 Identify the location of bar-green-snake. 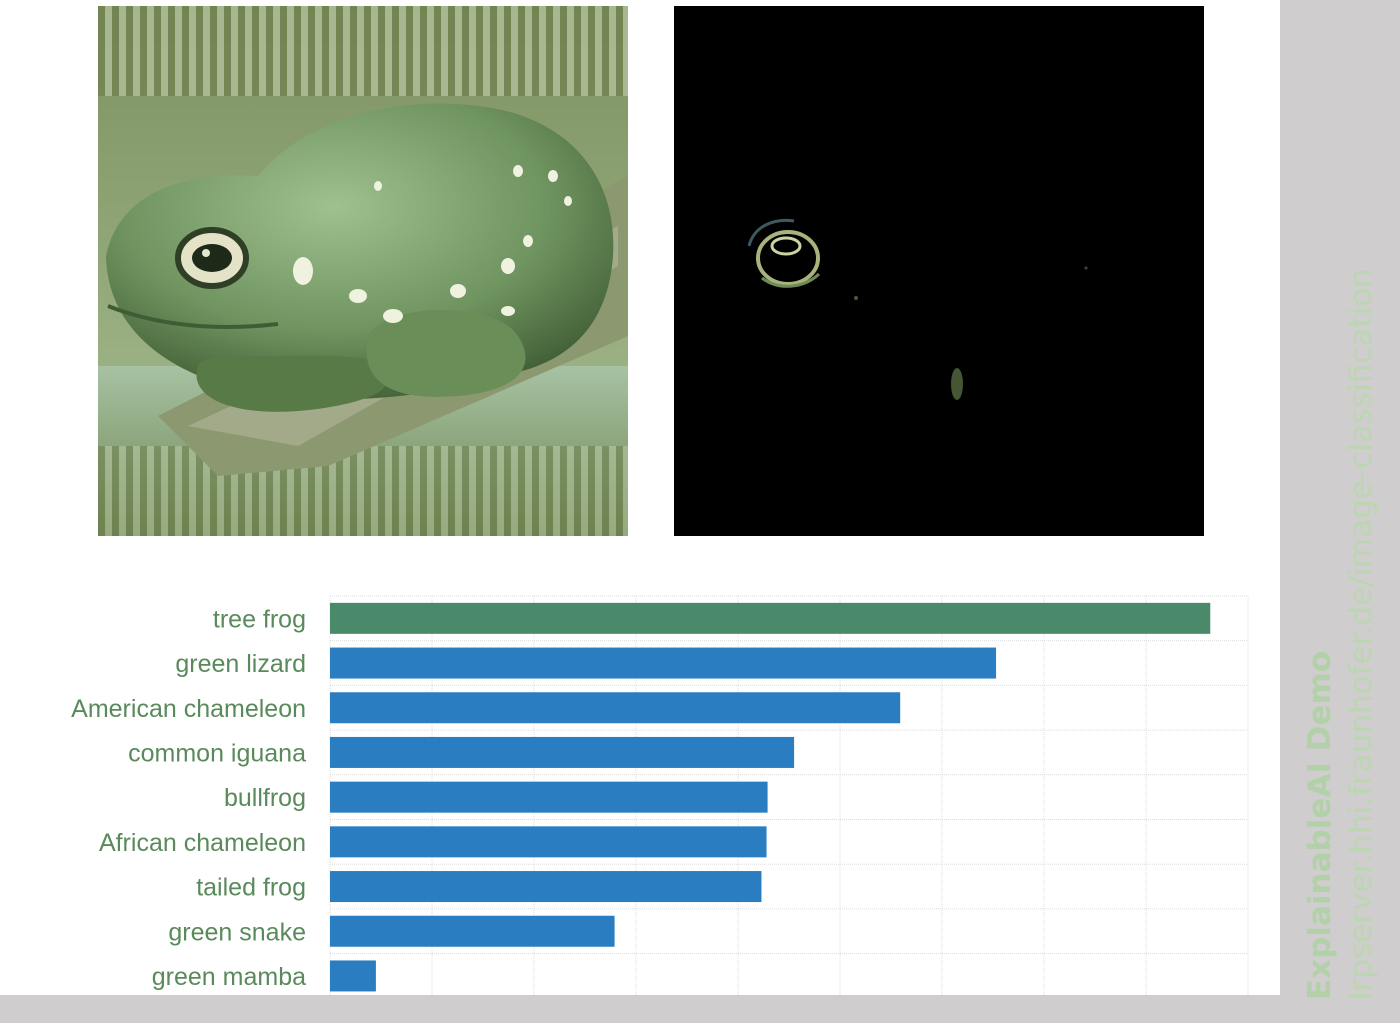
(472, 931).